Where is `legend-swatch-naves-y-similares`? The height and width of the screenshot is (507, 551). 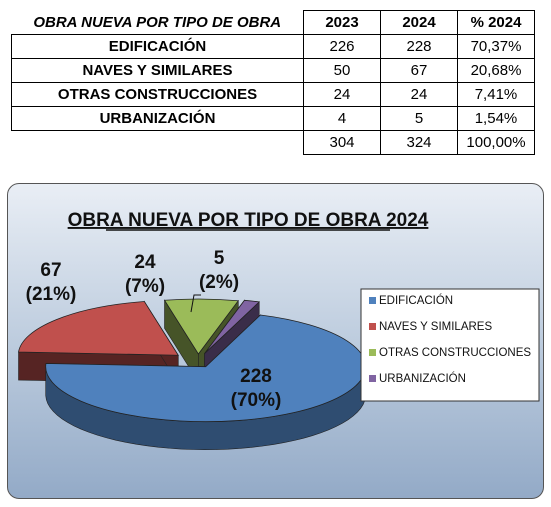 legend-swatch-naves-y-similares is located at coordinates (372, 326).